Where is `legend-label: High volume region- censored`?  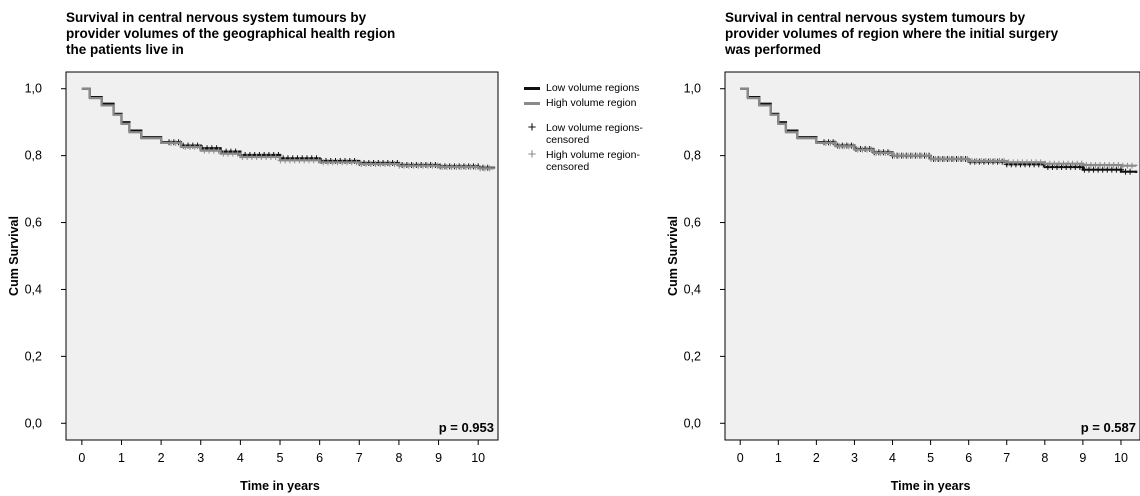
legend-label: High volume region- censored is located at coordinates (593, 161).